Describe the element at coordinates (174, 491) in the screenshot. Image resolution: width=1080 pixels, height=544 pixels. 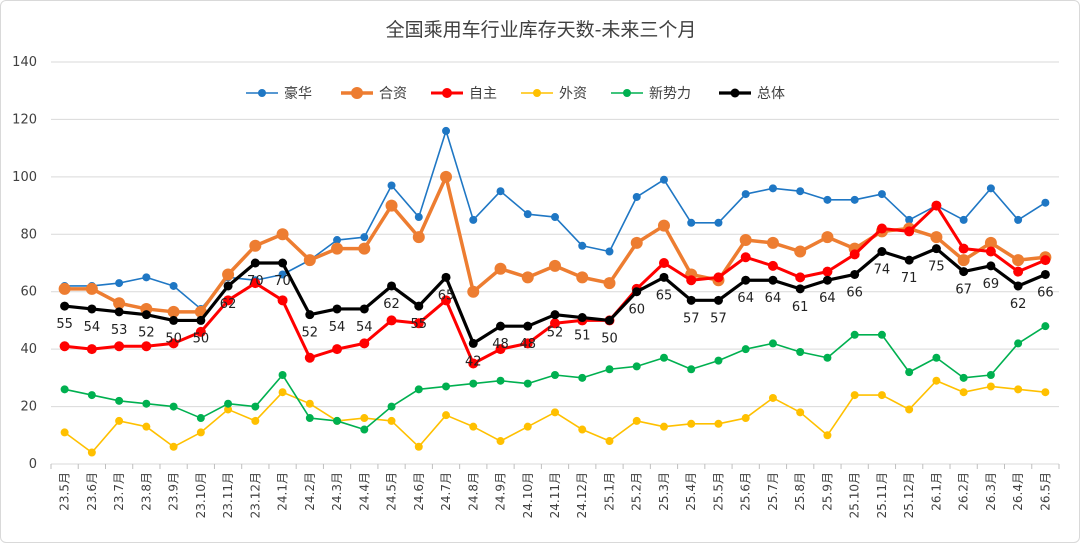
I see `x-tick-label: 23.9月` at that location.